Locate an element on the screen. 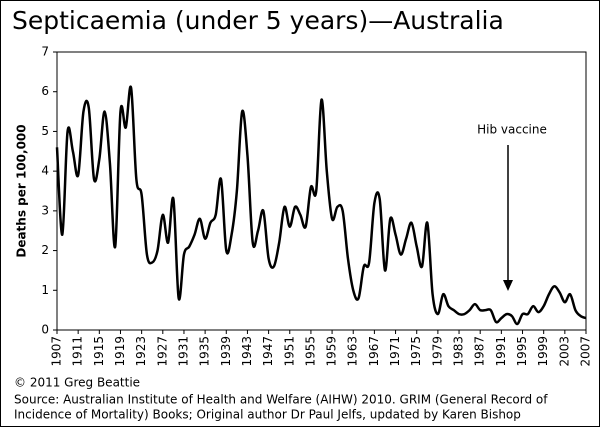 The height and width of the screenshot is (427, 600). annotation: Hib vaccine is located at coordinates (512, 130).